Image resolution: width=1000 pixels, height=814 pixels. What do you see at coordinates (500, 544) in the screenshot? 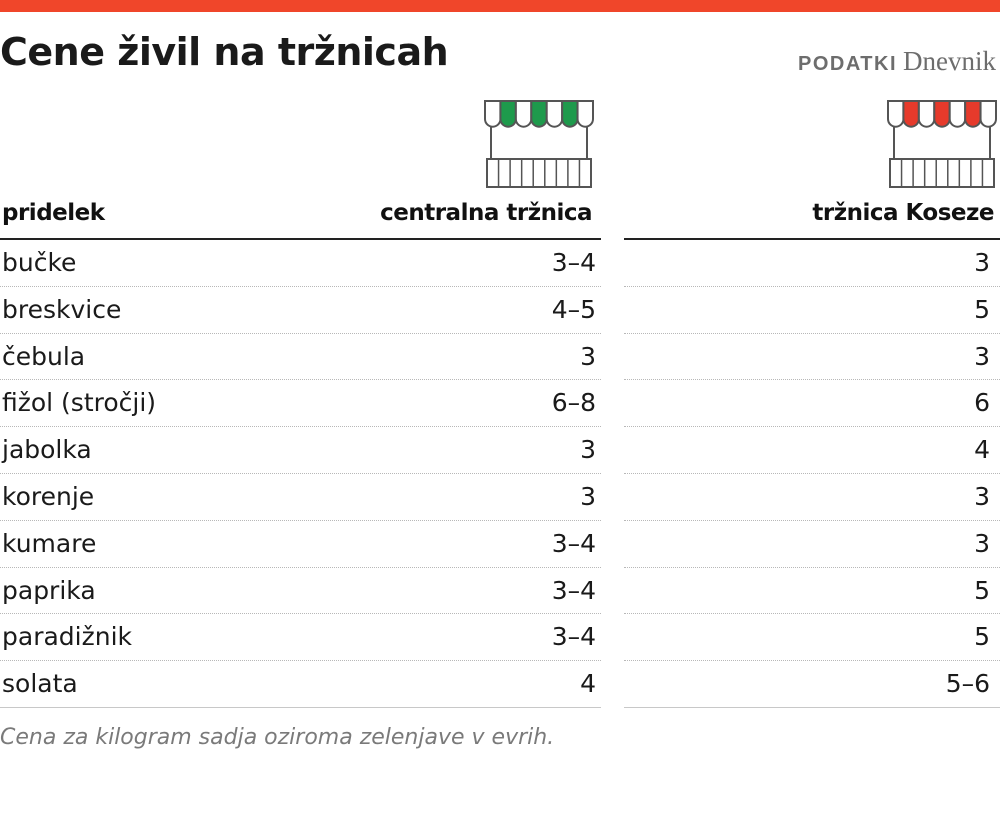
I see `table-row: kumare 3–4 3` at bounding box center [500, 544].